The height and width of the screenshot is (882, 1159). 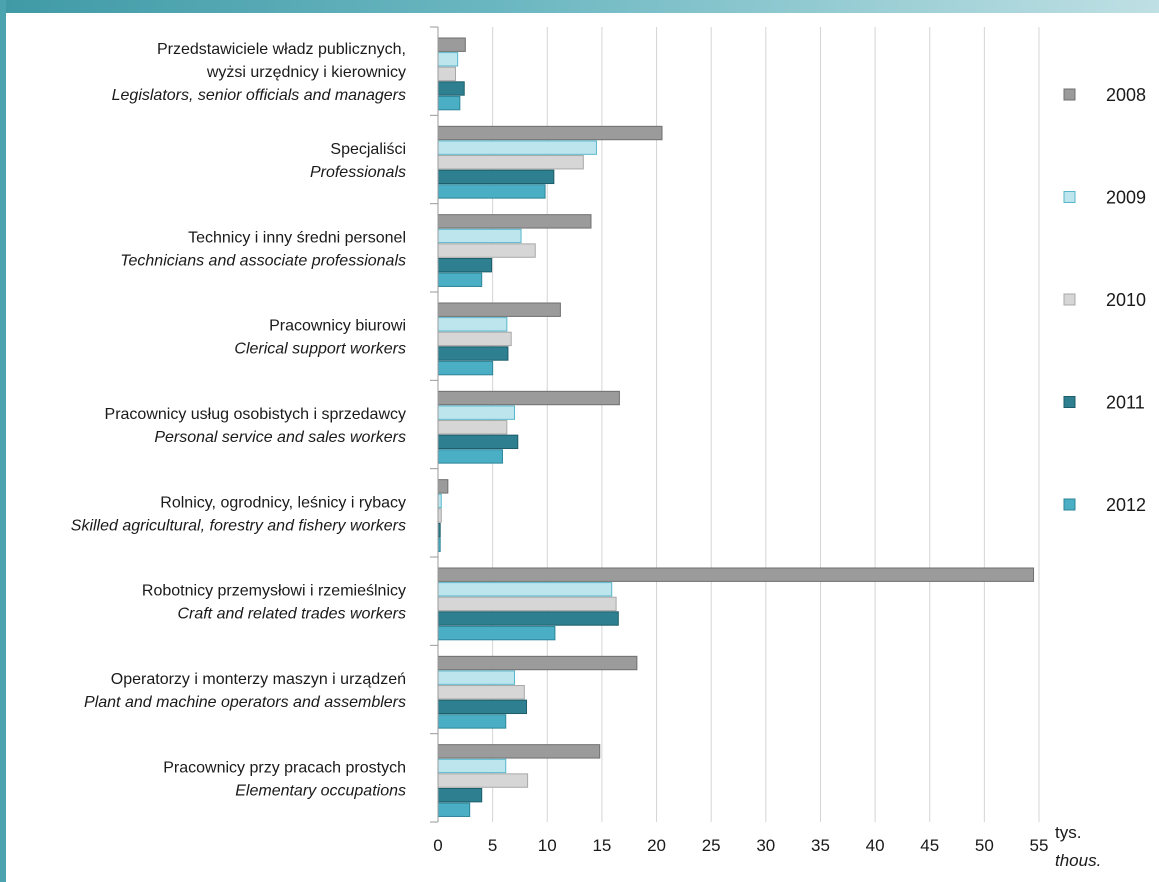 What do you see at coordinates (255, 414) in the screenshot?
I see `category-label-pl: Pracownicy usług osobistych i sprzedawcy` at bounding box center [255, 414].